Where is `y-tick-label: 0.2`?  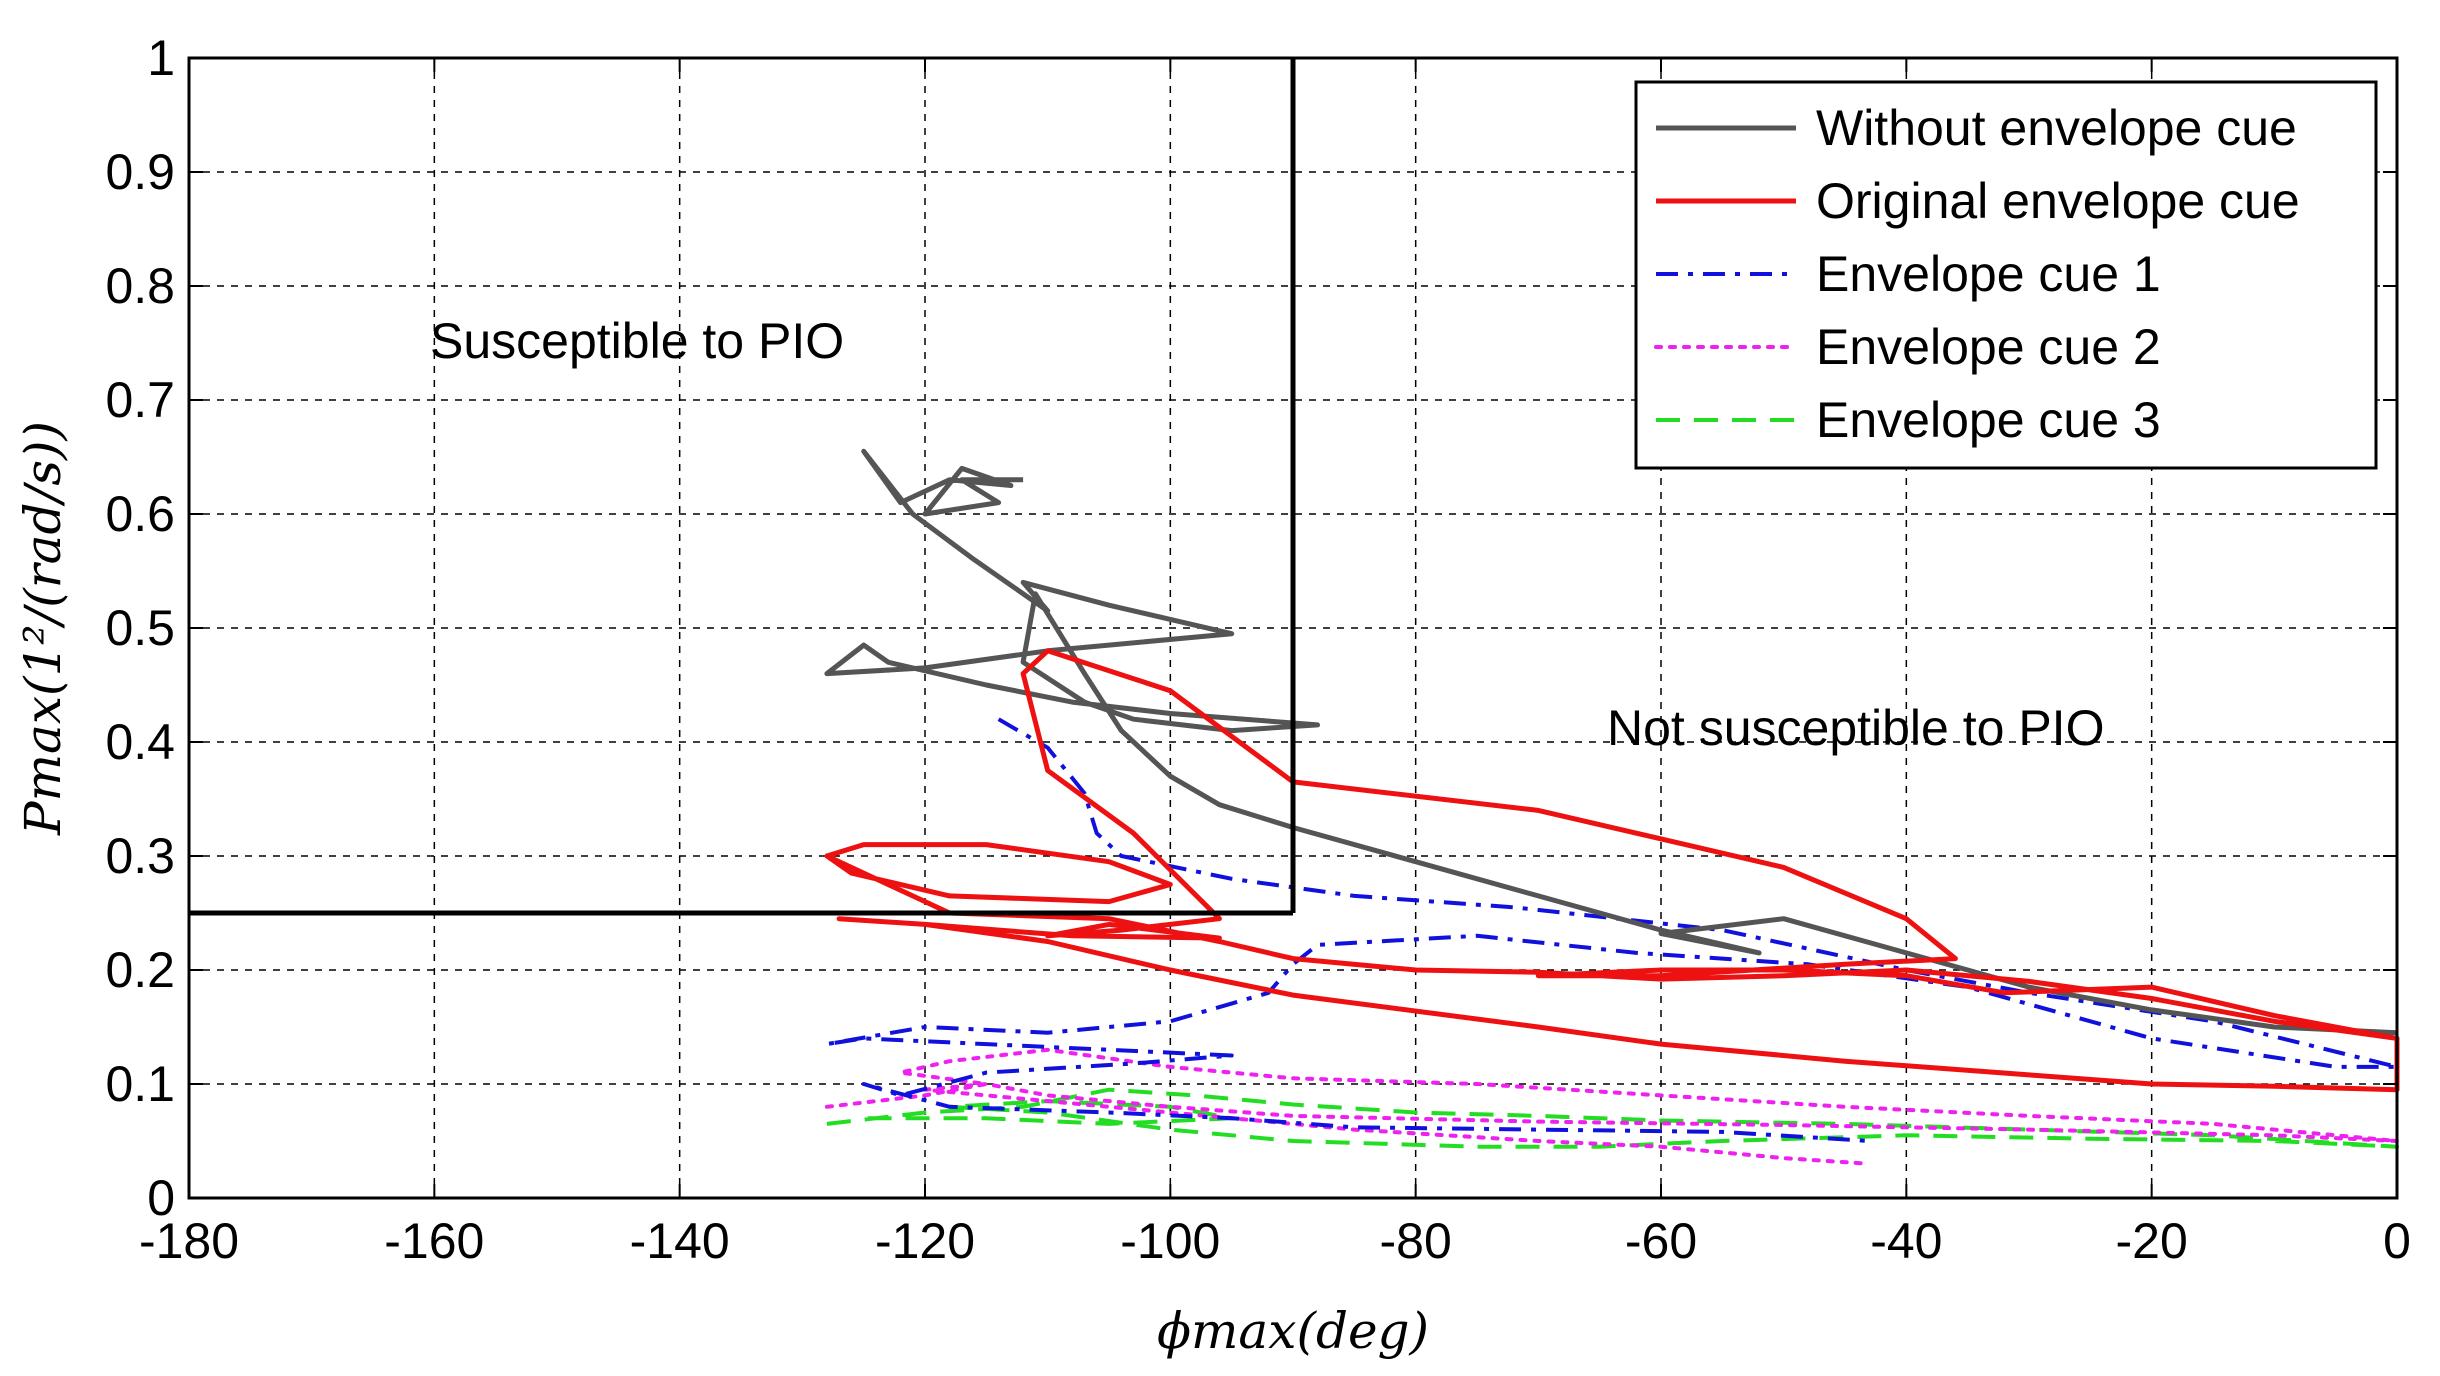
y-tick-label: 0.2 is located at coordinates (140, 970).